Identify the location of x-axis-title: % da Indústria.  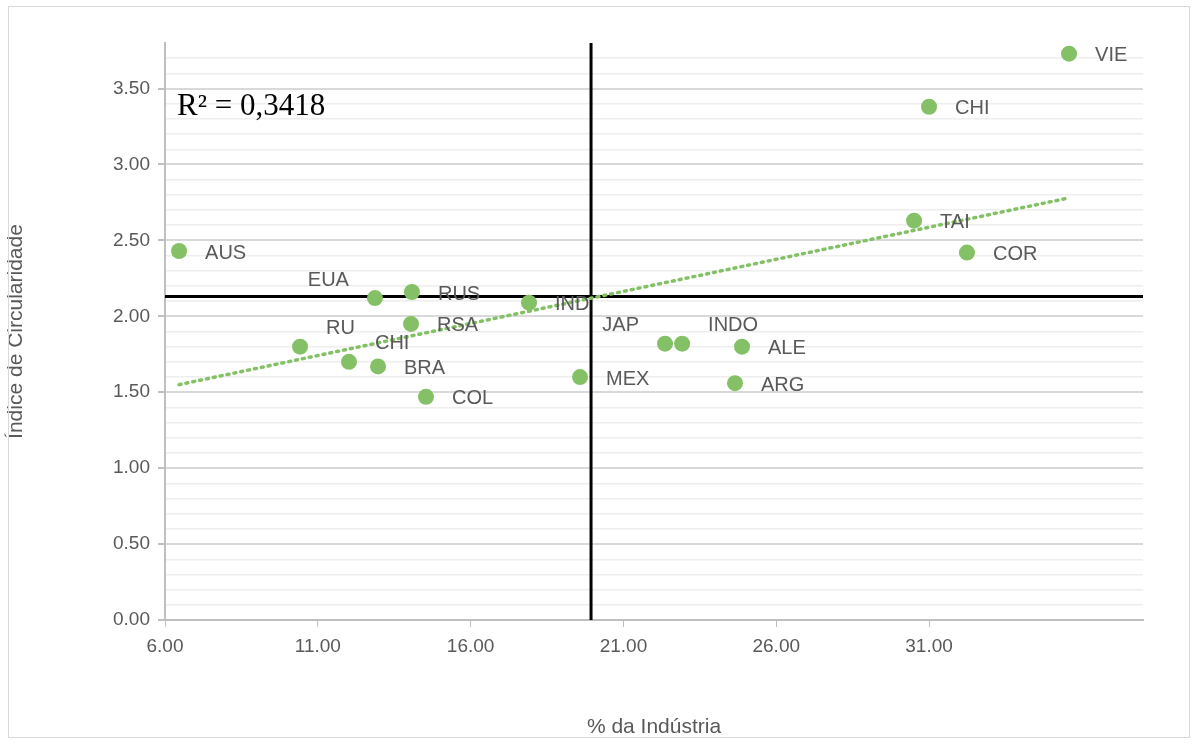
(654, 726).